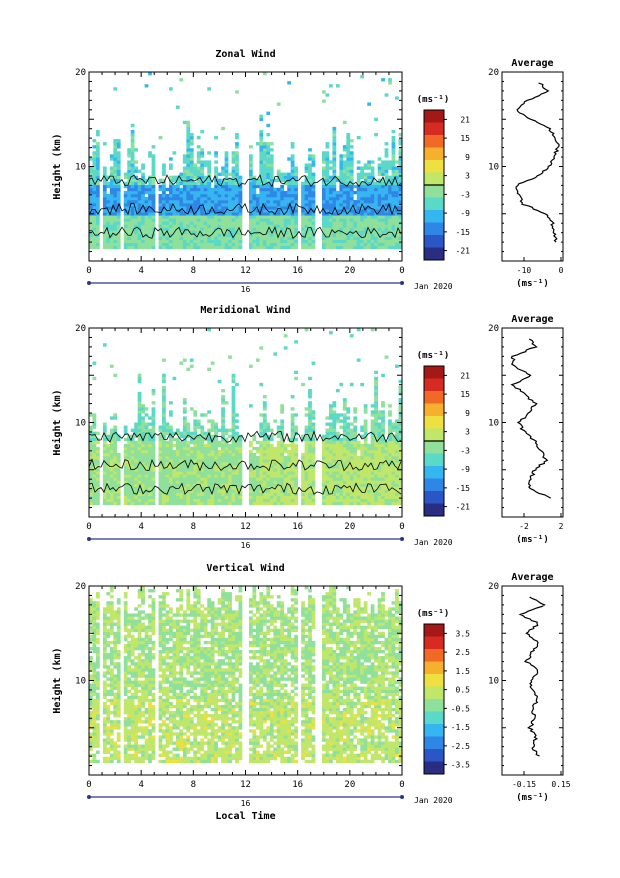  I want to click on average-profile: Average 20 10 -0.15 0.15(ms⁻¹), so click(529, 687).